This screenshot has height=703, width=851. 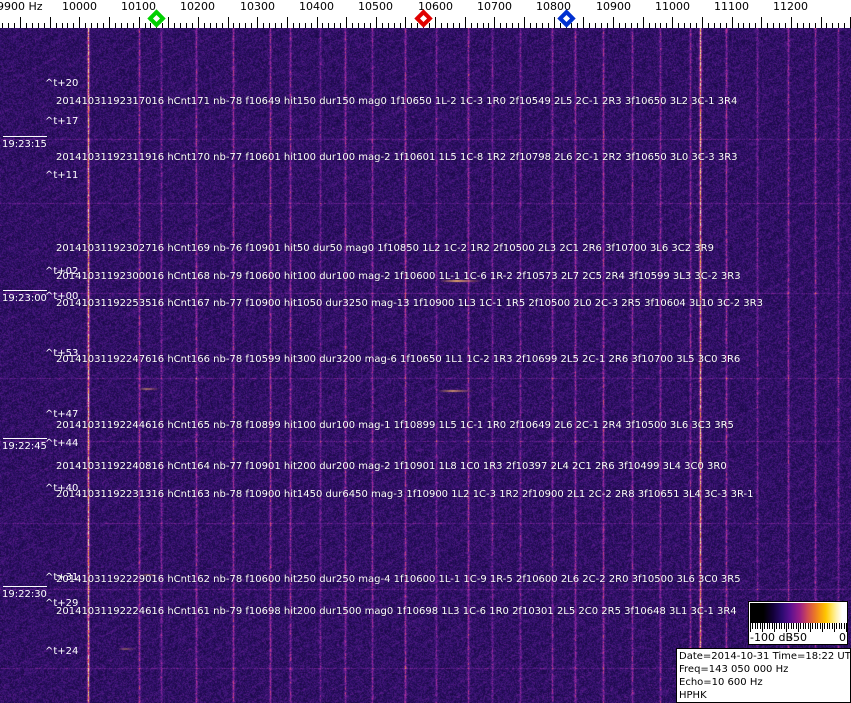 I want to click on ruler-label: 10500, so click(x=375, y=6).